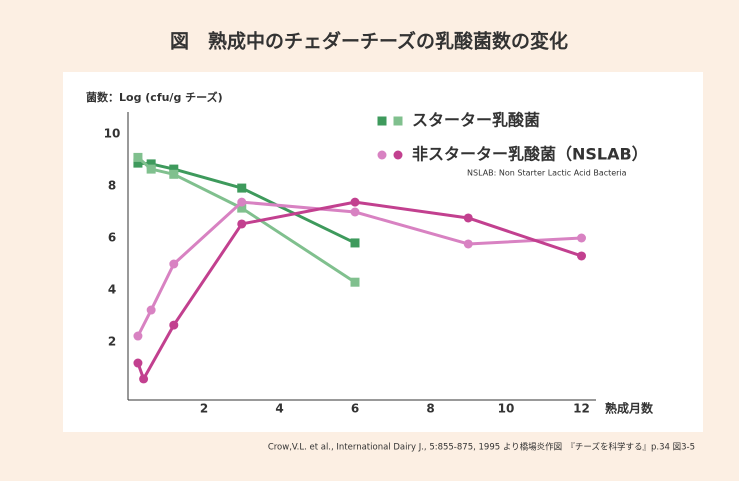  What do you see at coordinates (506, 409) in the screenshot?
I see `x-tick-label: 10` at bounding box center [506, 409].